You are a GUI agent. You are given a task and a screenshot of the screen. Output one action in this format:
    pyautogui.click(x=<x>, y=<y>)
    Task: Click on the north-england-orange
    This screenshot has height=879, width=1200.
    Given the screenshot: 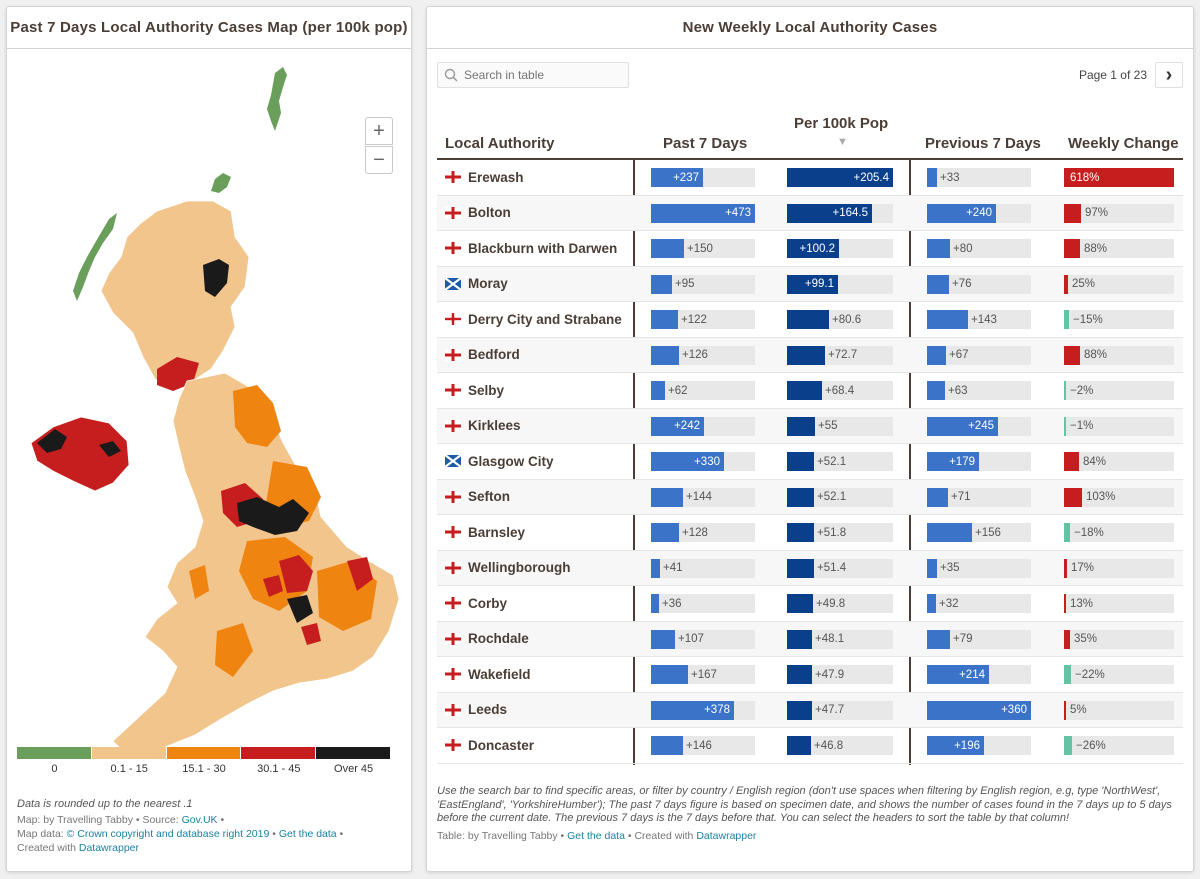 What is the action you would take?
    pyautogui.click(x=257, y=416)
    